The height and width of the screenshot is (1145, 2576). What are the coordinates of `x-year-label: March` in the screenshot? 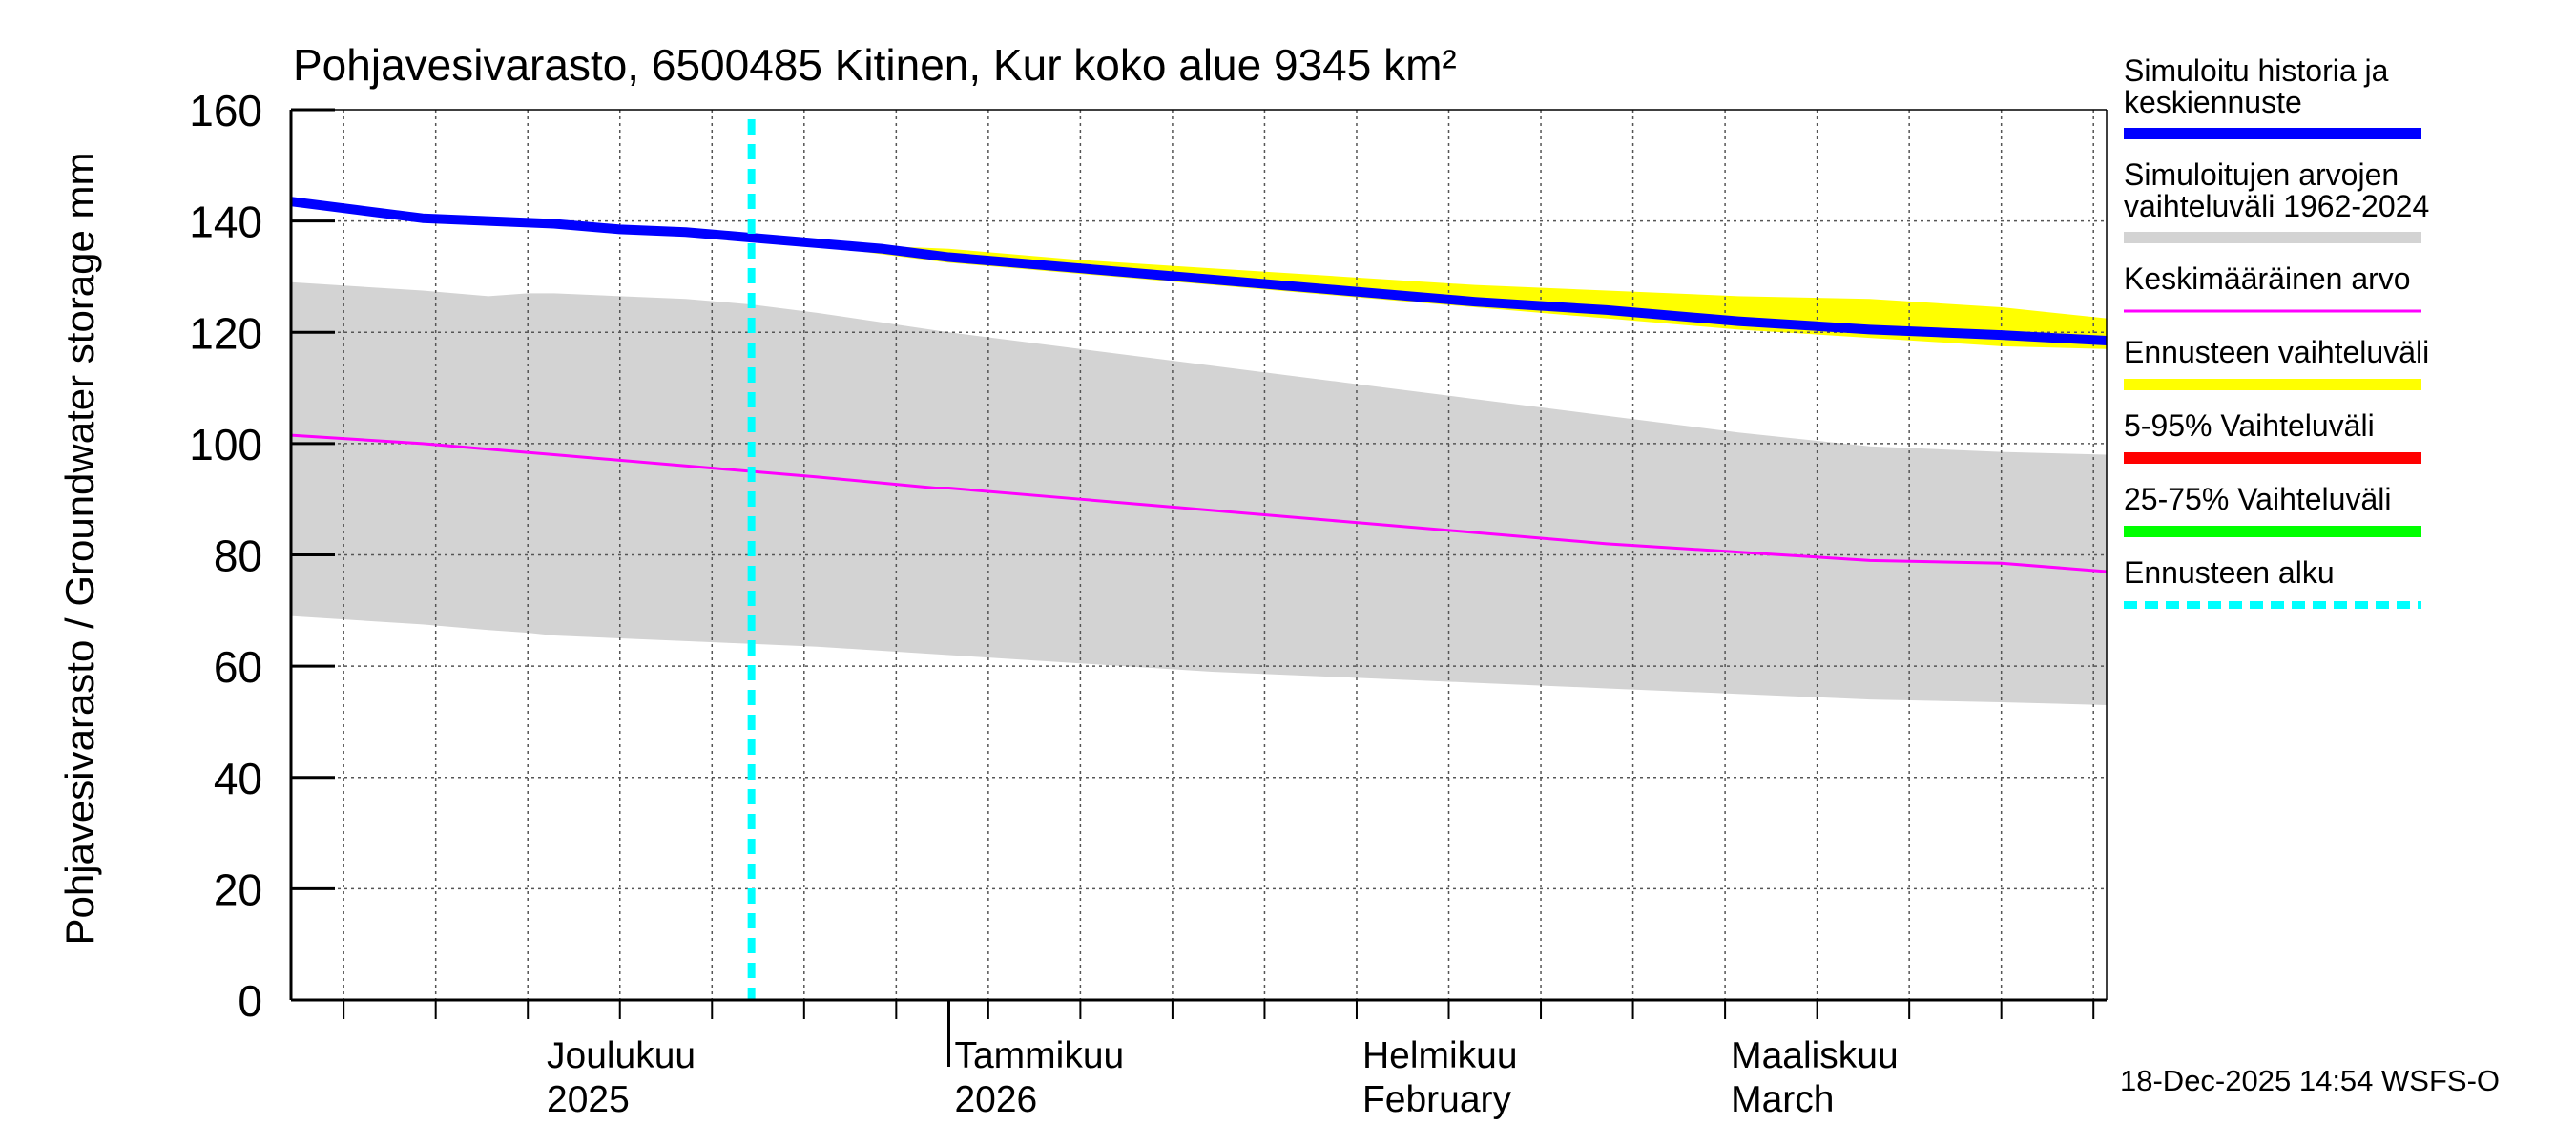 It's located at (1782, 1099).